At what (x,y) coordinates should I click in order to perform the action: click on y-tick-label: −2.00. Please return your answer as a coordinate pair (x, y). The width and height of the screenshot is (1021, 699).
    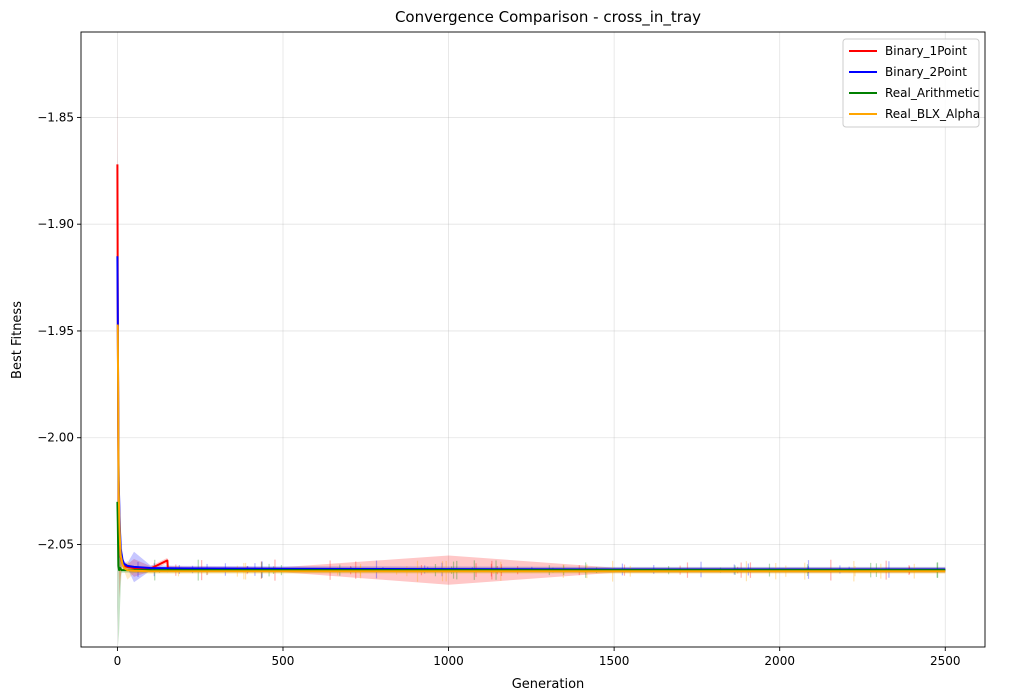
    Looking at the image, I should click on (55, 438).